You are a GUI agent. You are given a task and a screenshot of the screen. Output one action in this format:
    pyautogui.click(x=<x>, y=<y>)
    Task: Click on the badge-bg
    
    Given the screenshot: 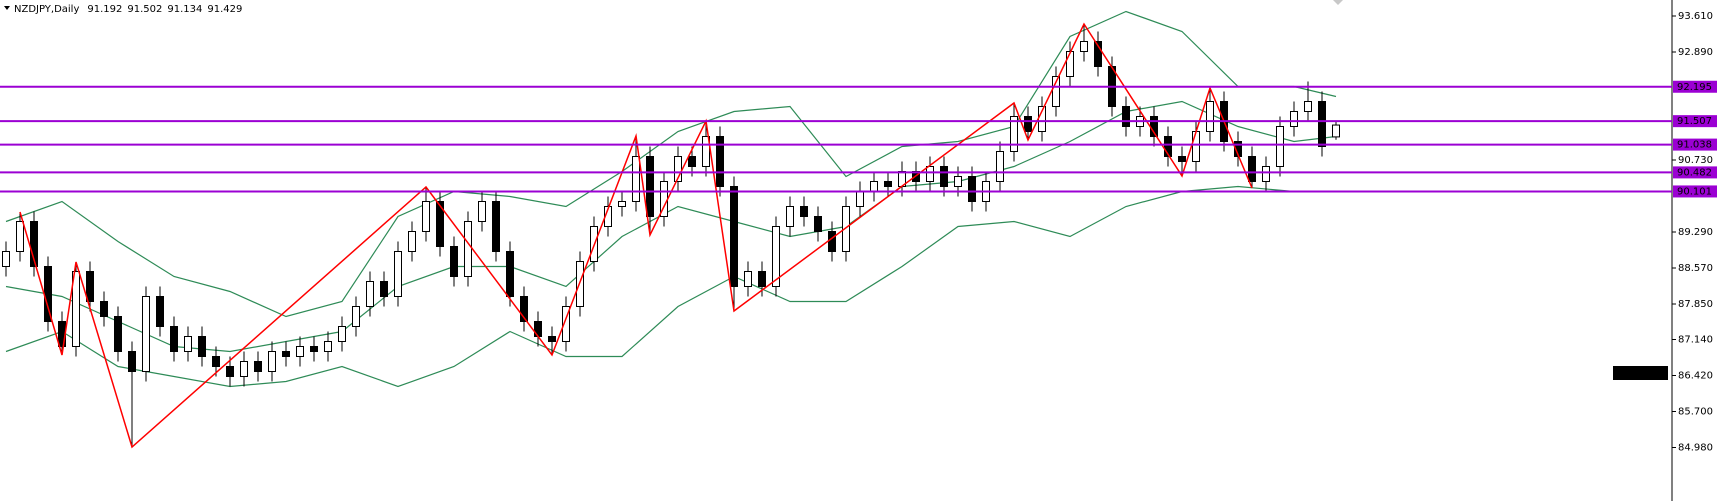 What is the action you would take?
    pyautogui.click(x=1640, y=373)
    